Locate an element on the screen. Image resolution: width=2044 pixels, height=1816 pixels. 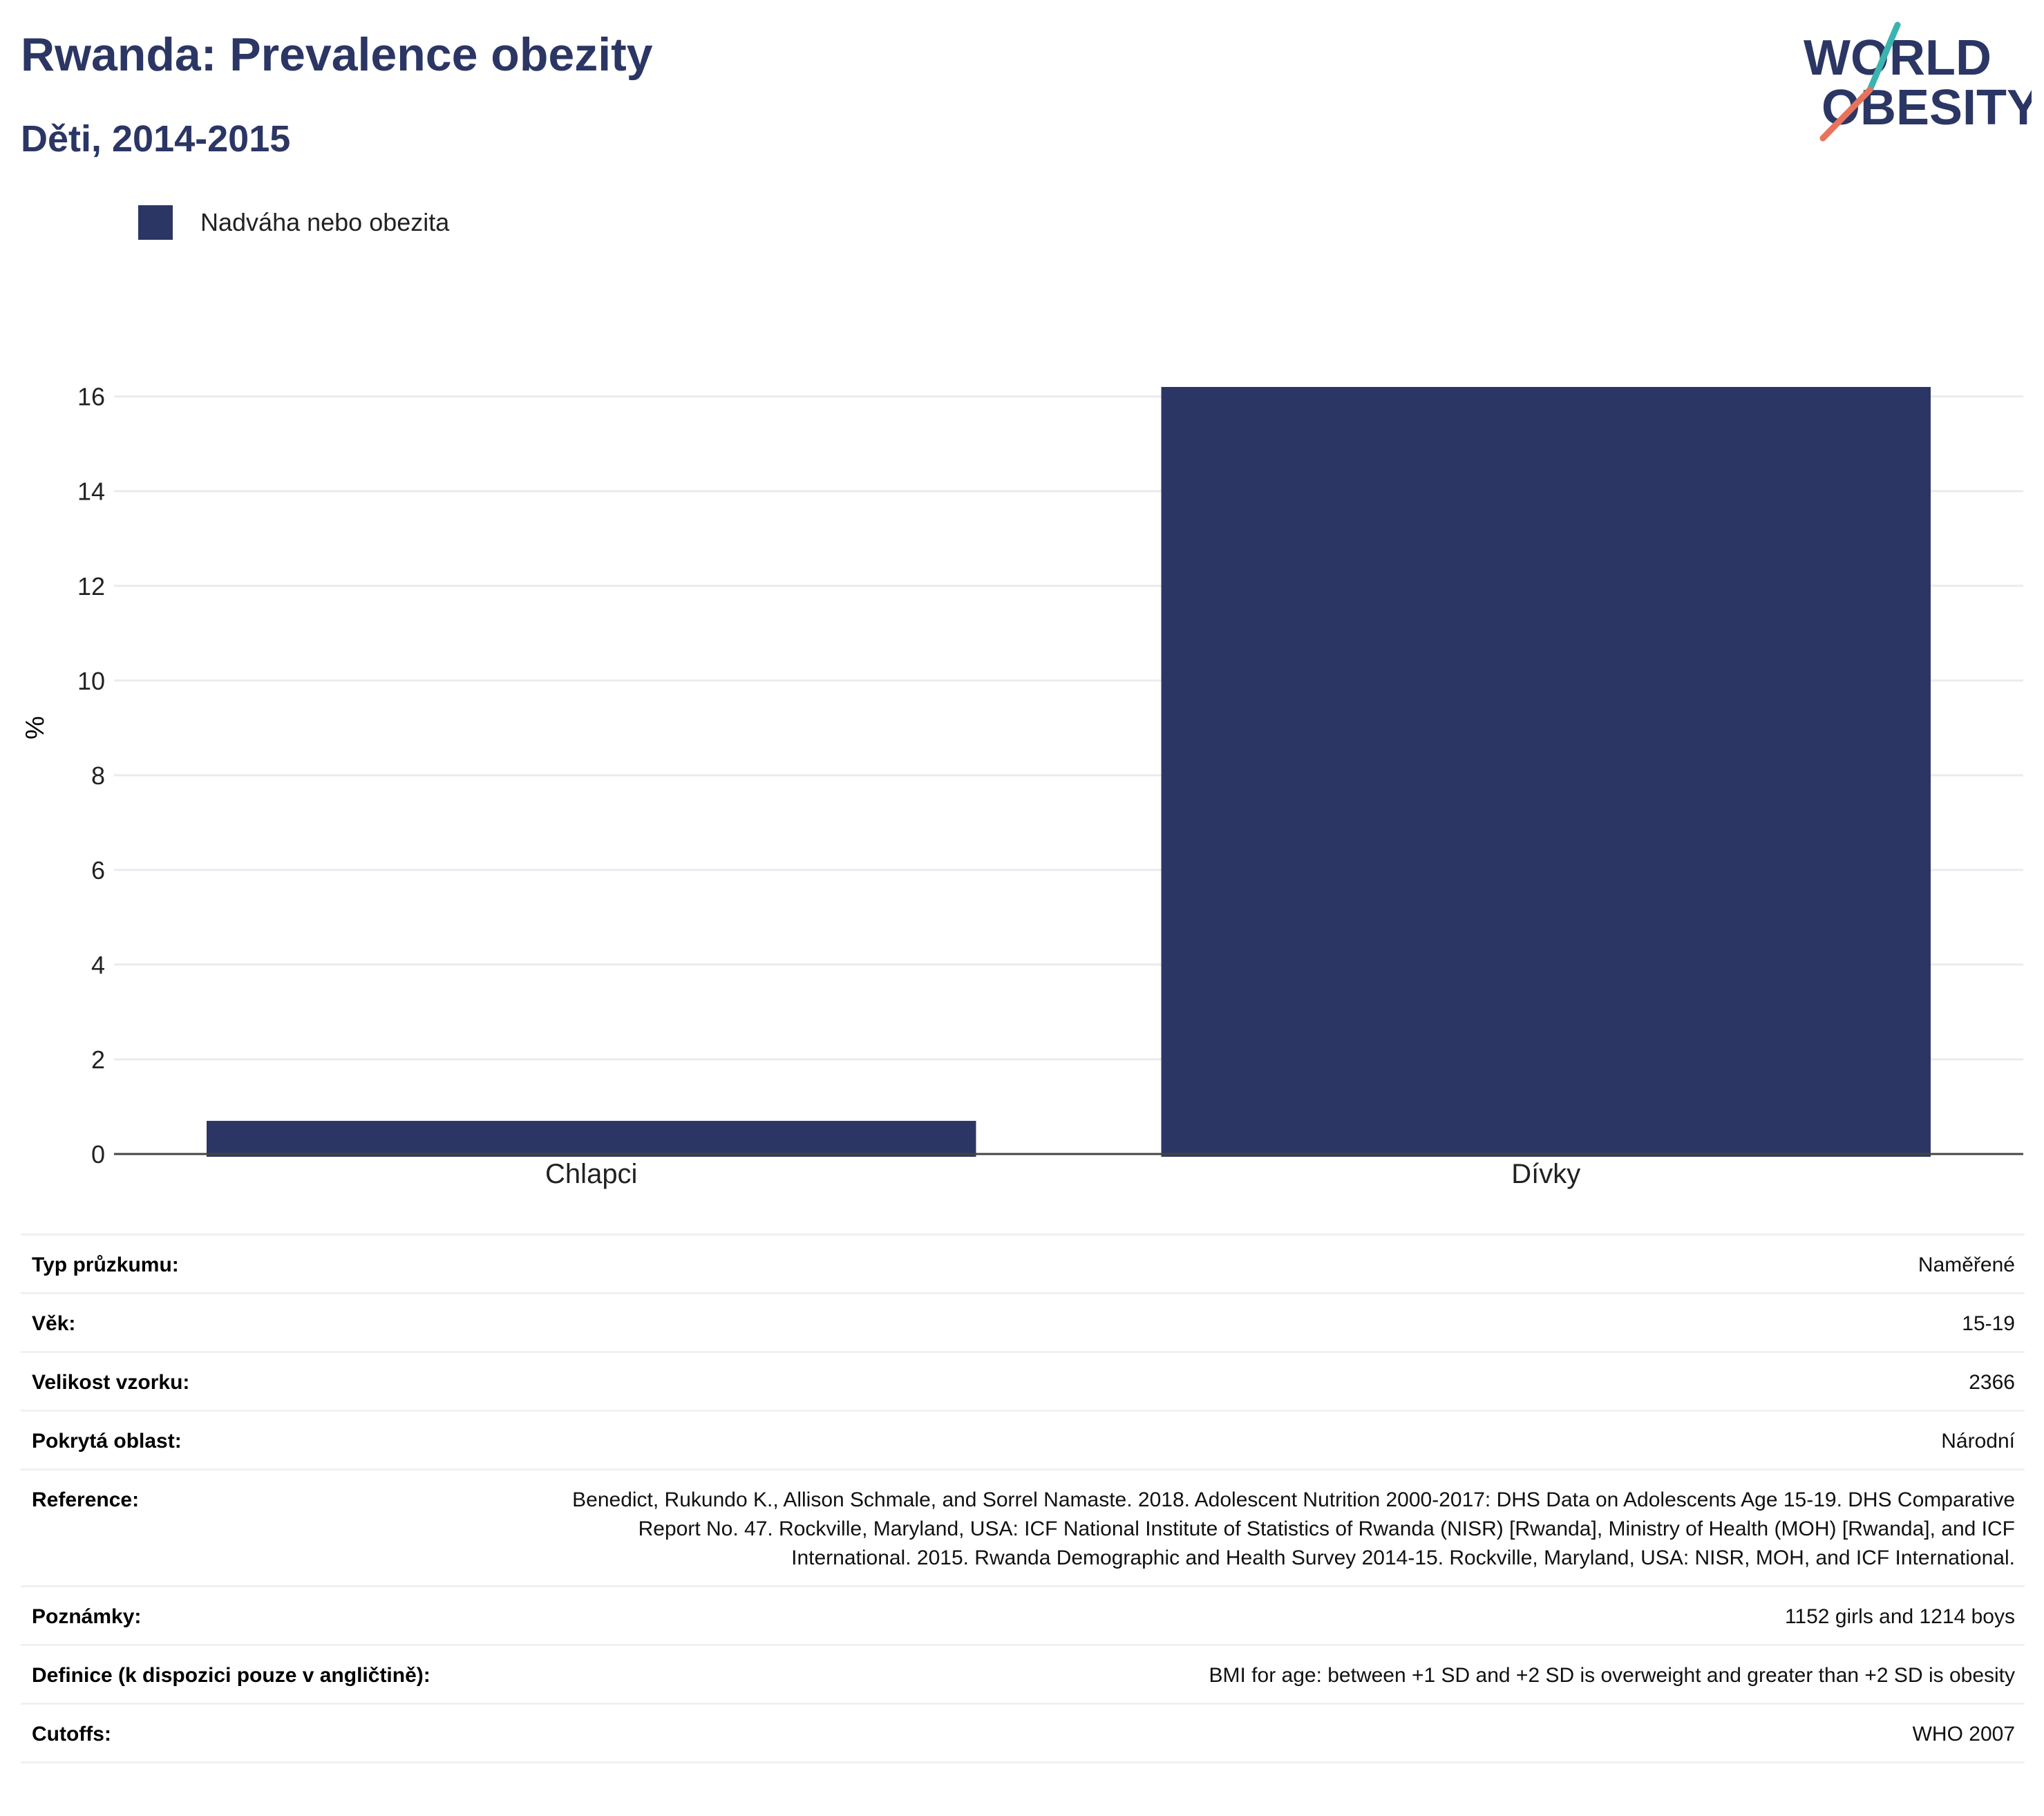
info-label: Věk: is located at coordinates (54, 1323).